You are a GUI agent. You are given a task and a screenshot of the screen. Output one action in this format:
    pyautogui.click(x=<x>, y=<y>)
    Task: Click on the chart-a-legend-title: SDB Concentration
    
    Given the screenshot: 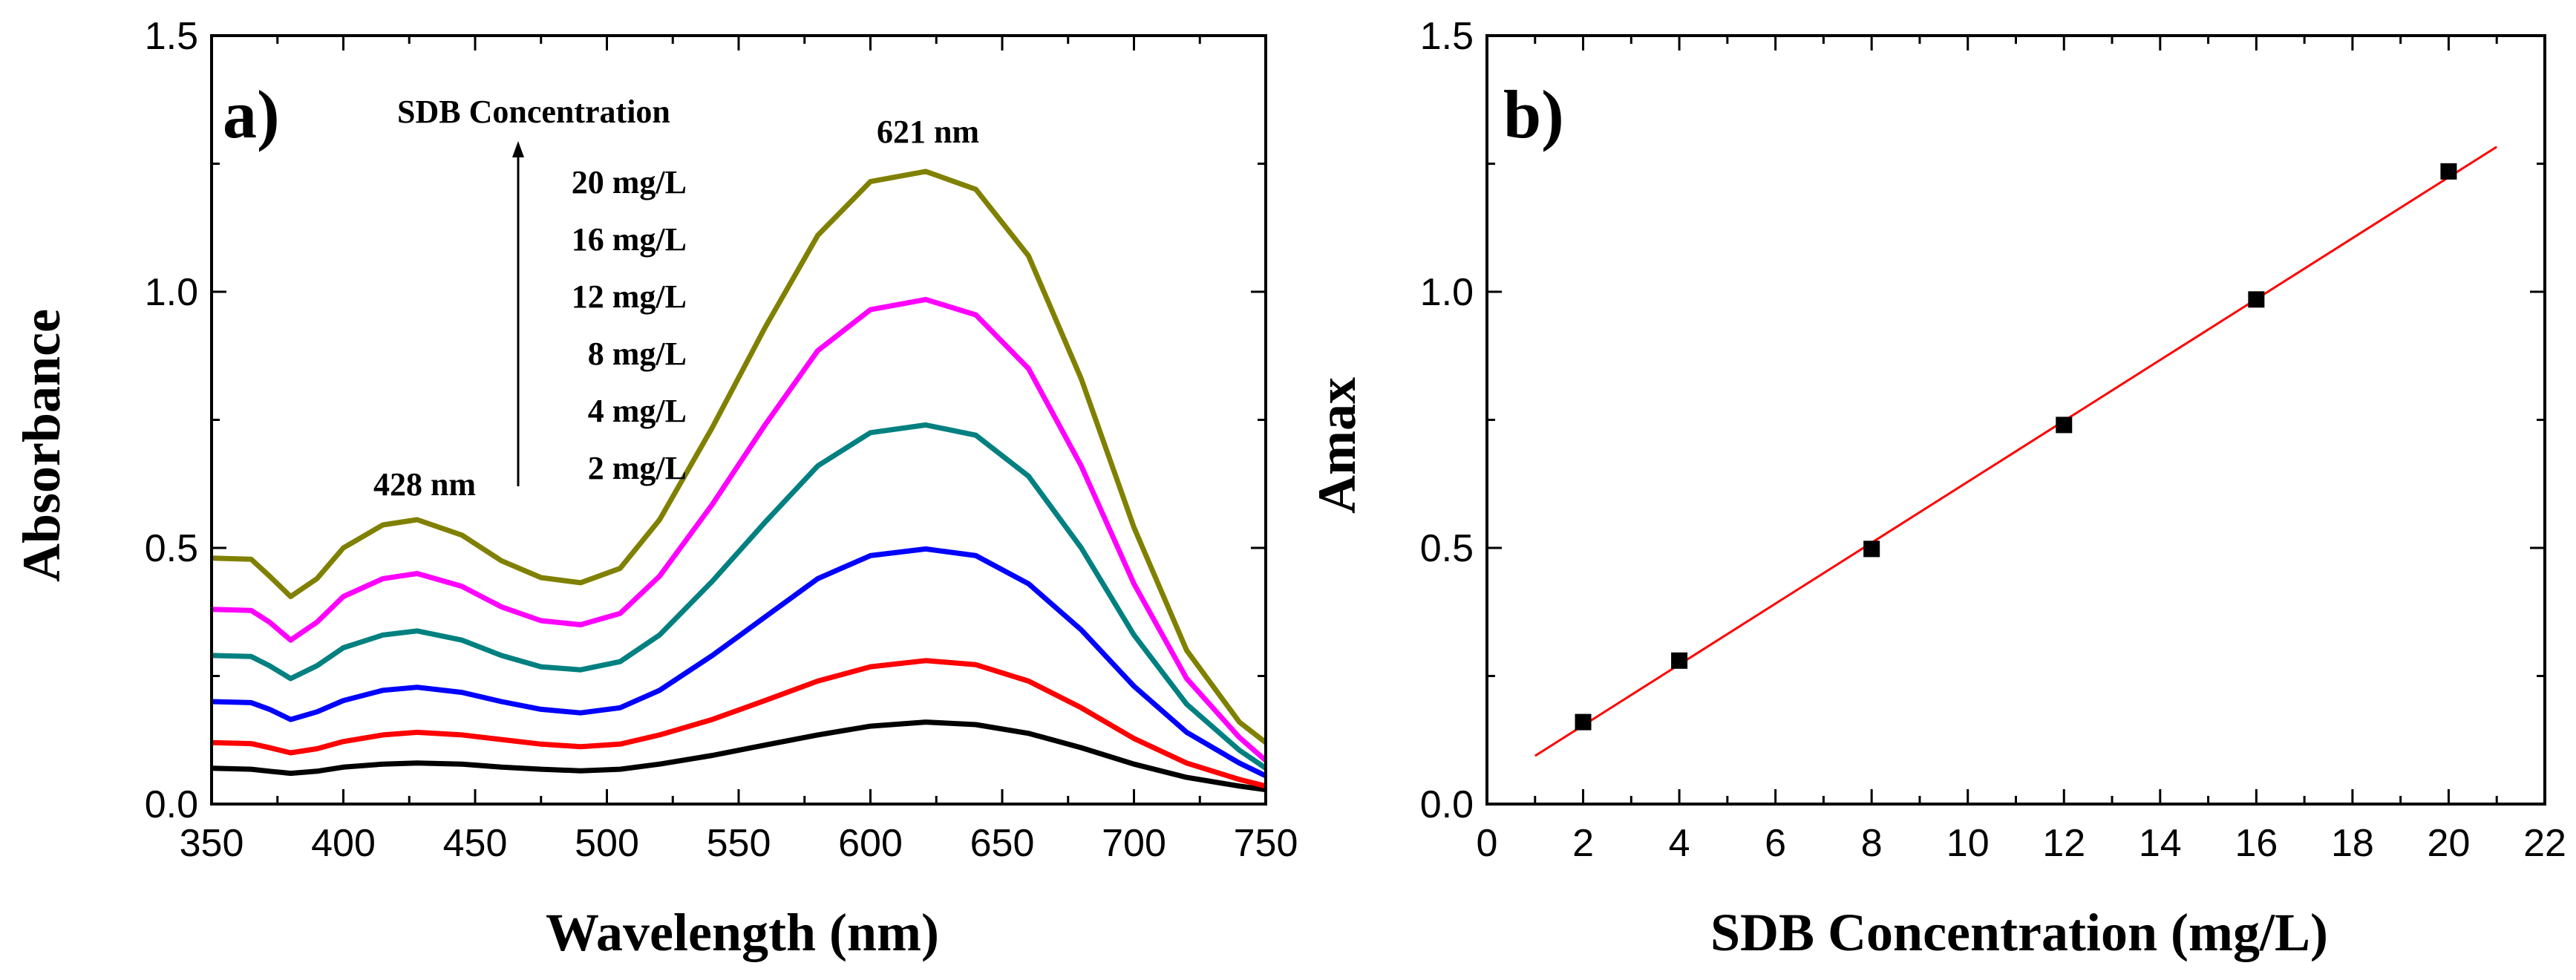 What is the action you would take?
    pyautogui.click(x=533, y=112)
    